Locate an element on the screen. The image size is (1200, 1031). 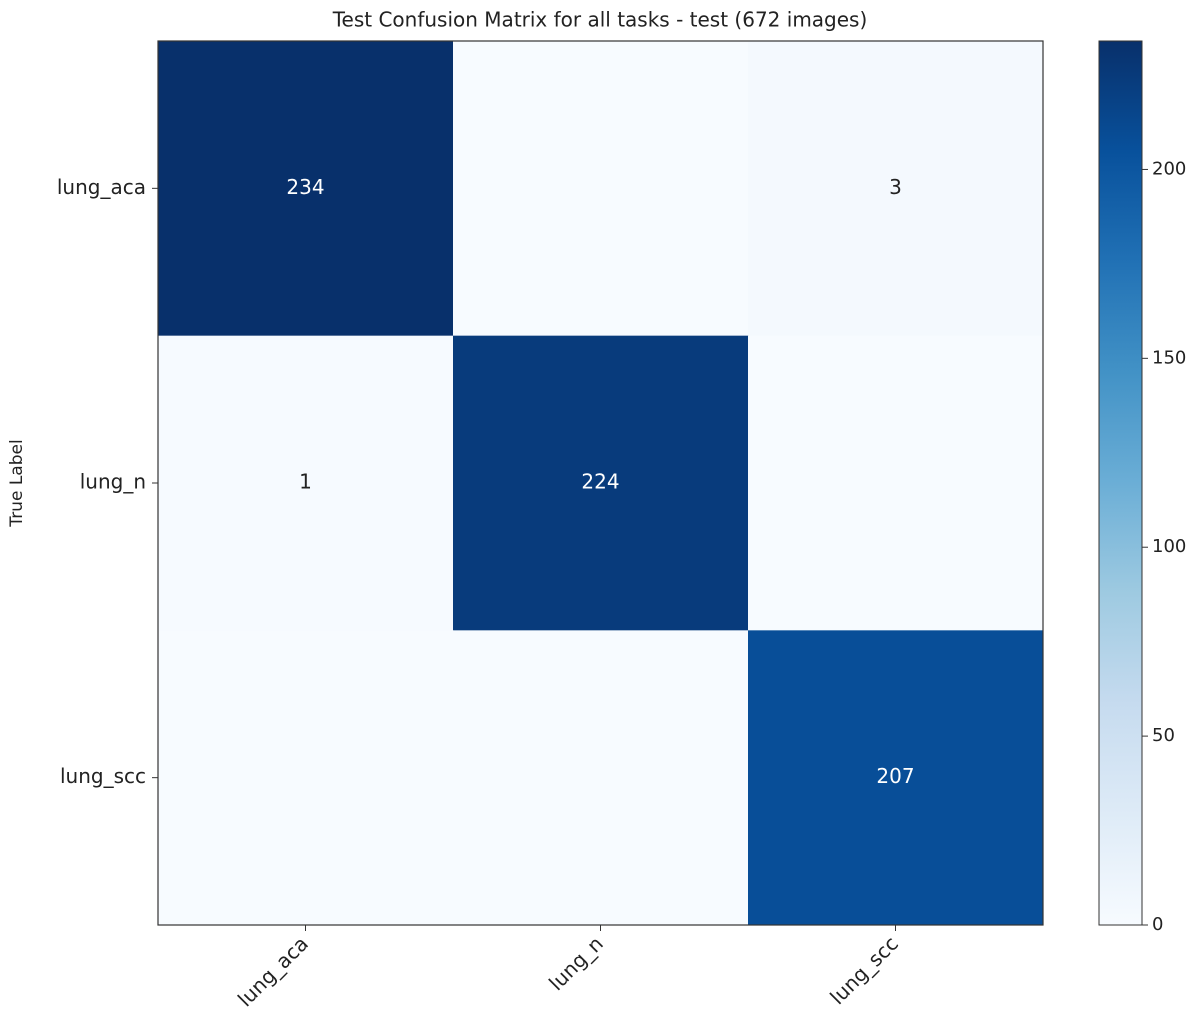
y-tick-label: lung_aca is located at coordinates (101, 187).